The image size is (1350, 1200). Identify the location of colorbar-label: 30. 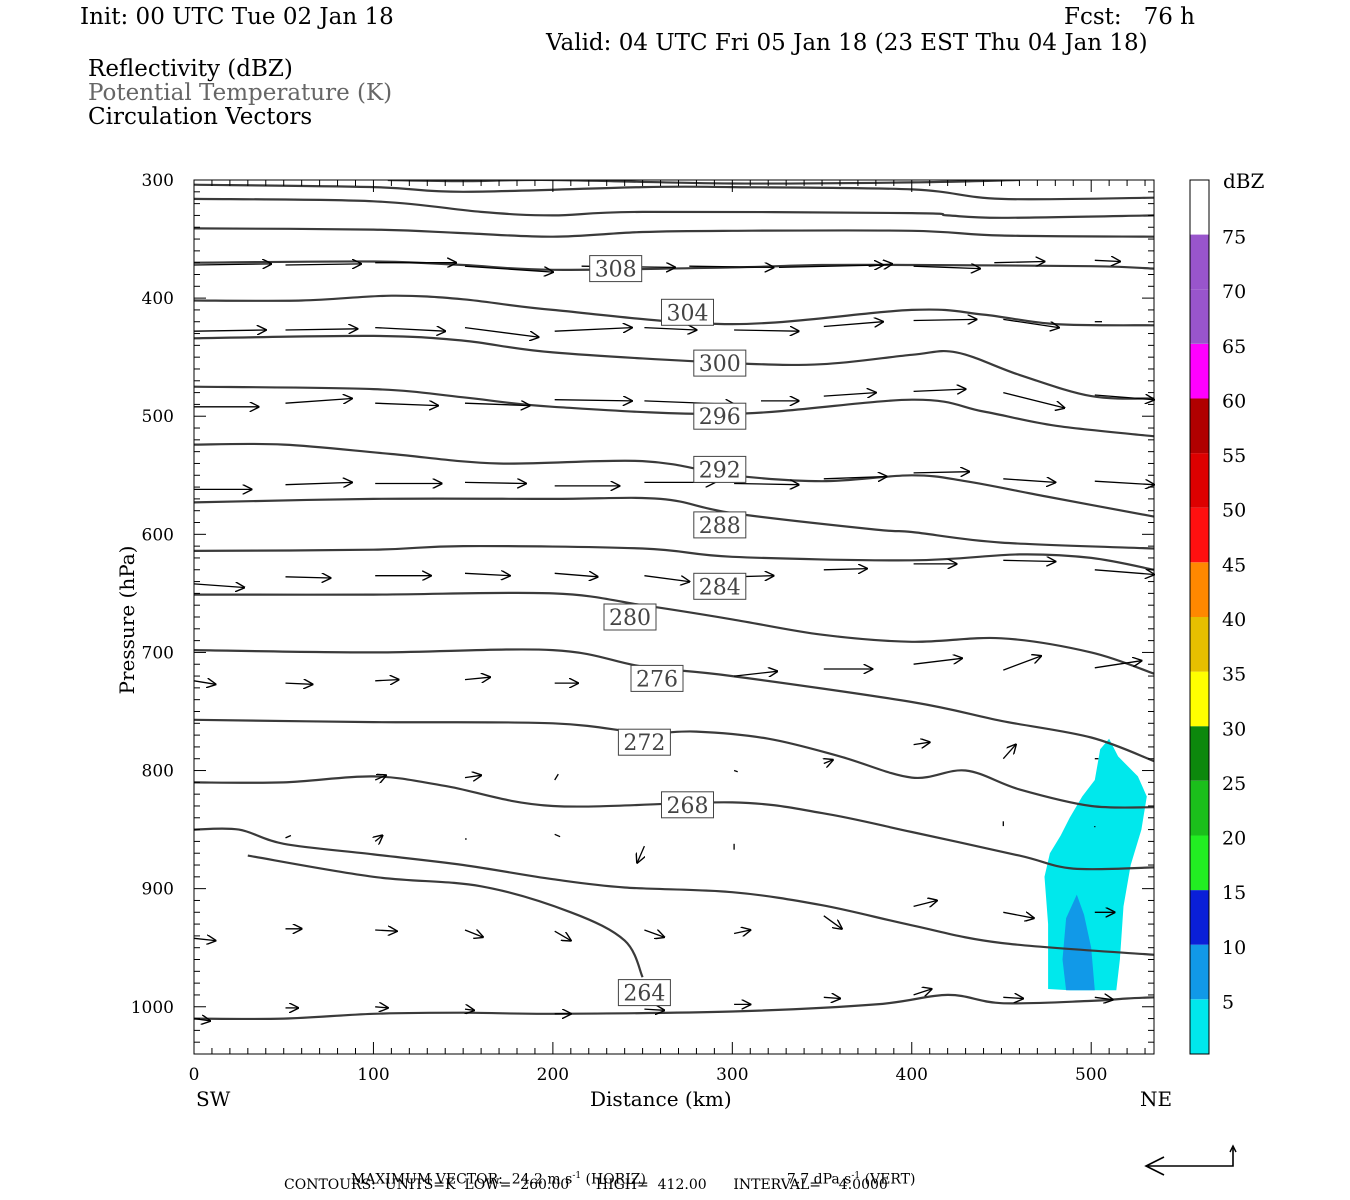
(1234, 729).